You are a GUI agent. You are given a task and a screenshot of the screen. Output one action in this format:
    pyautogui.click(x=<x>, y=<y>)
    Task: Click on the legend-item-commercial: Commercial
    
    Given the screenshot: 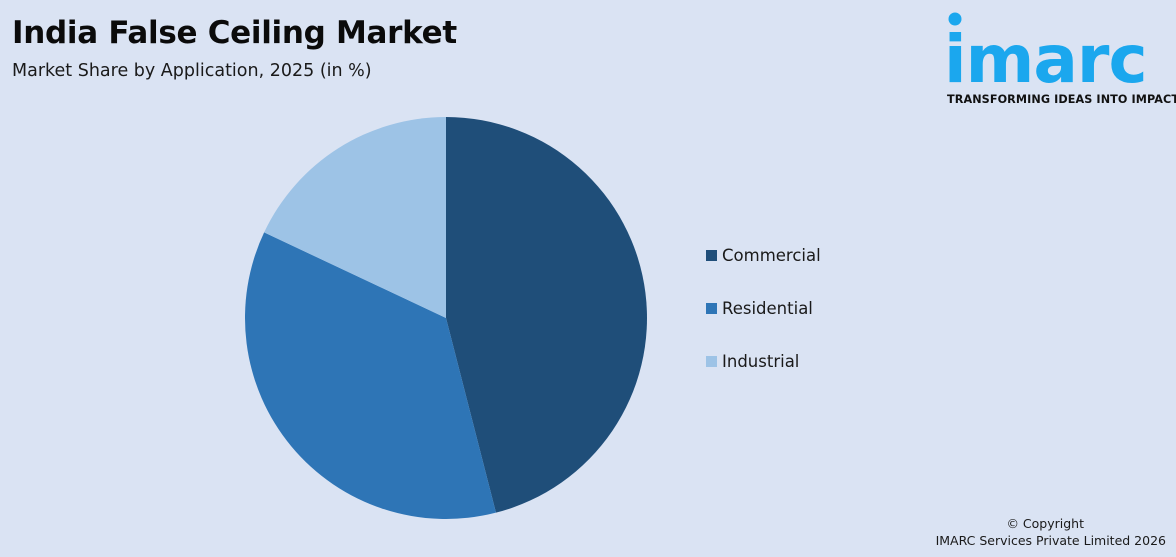 What is the action you would take?
    pyautogui.click(x=763, y=255)
    